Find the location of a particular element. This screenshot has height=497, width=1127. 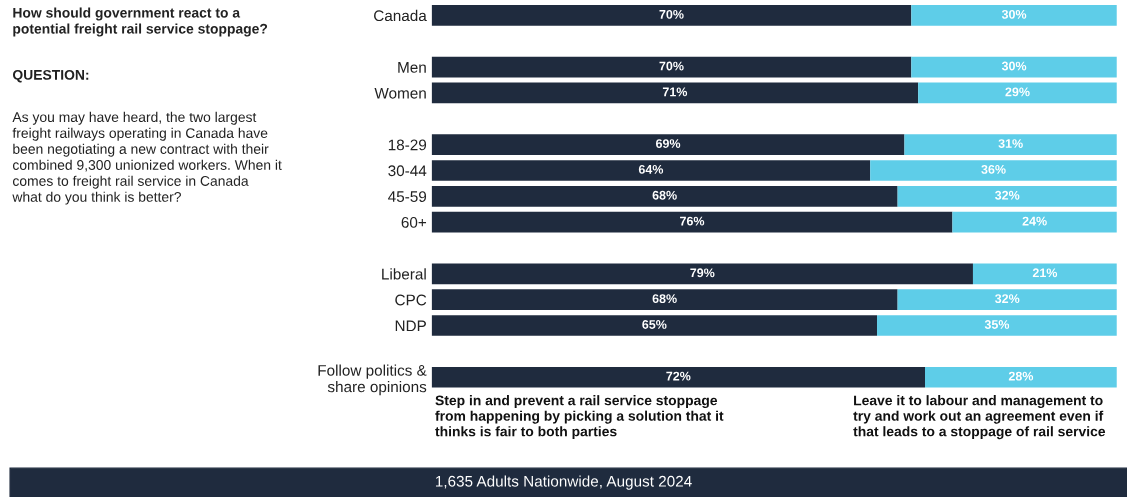

data-label: 21% is located at coordinates (1045, 273).